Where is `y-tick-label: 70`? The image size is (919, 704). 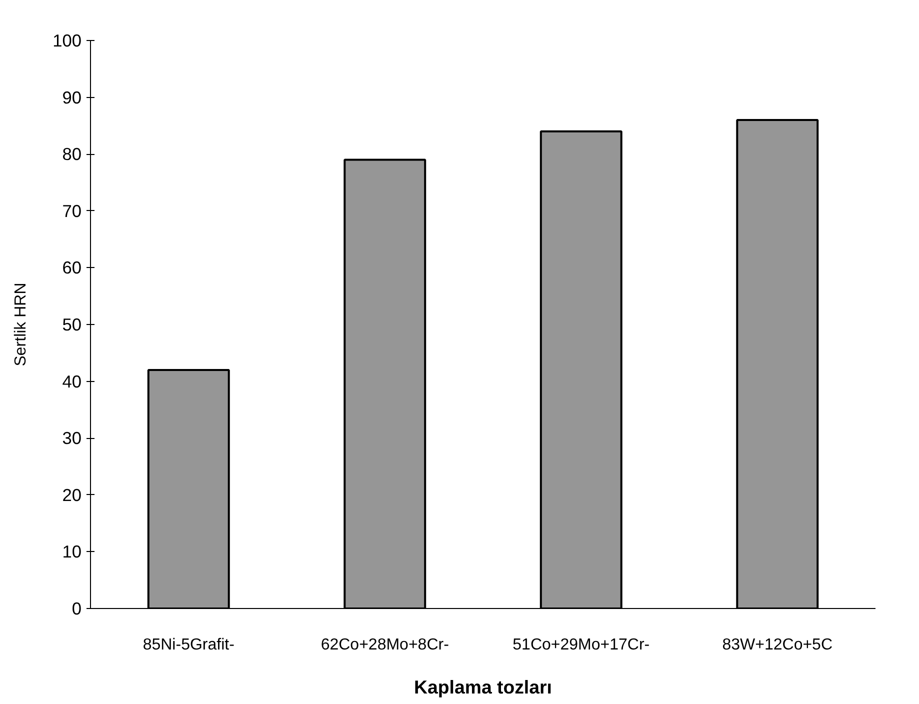 y-tick-label: 70 is located at coordinates (72, 210).